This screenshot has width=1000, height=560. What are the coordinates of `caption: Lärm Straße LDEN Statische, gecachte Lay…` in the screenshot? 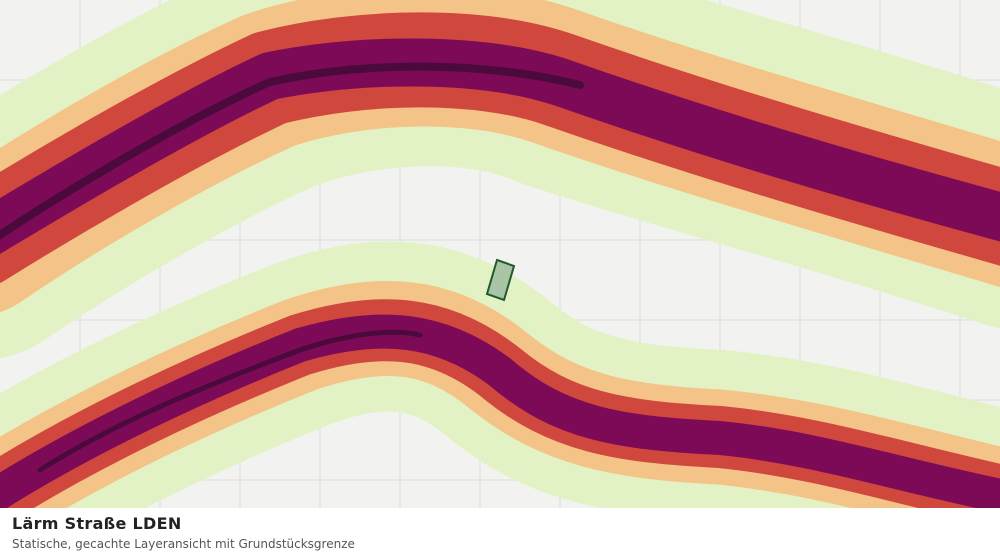 It's located at (500, 534).